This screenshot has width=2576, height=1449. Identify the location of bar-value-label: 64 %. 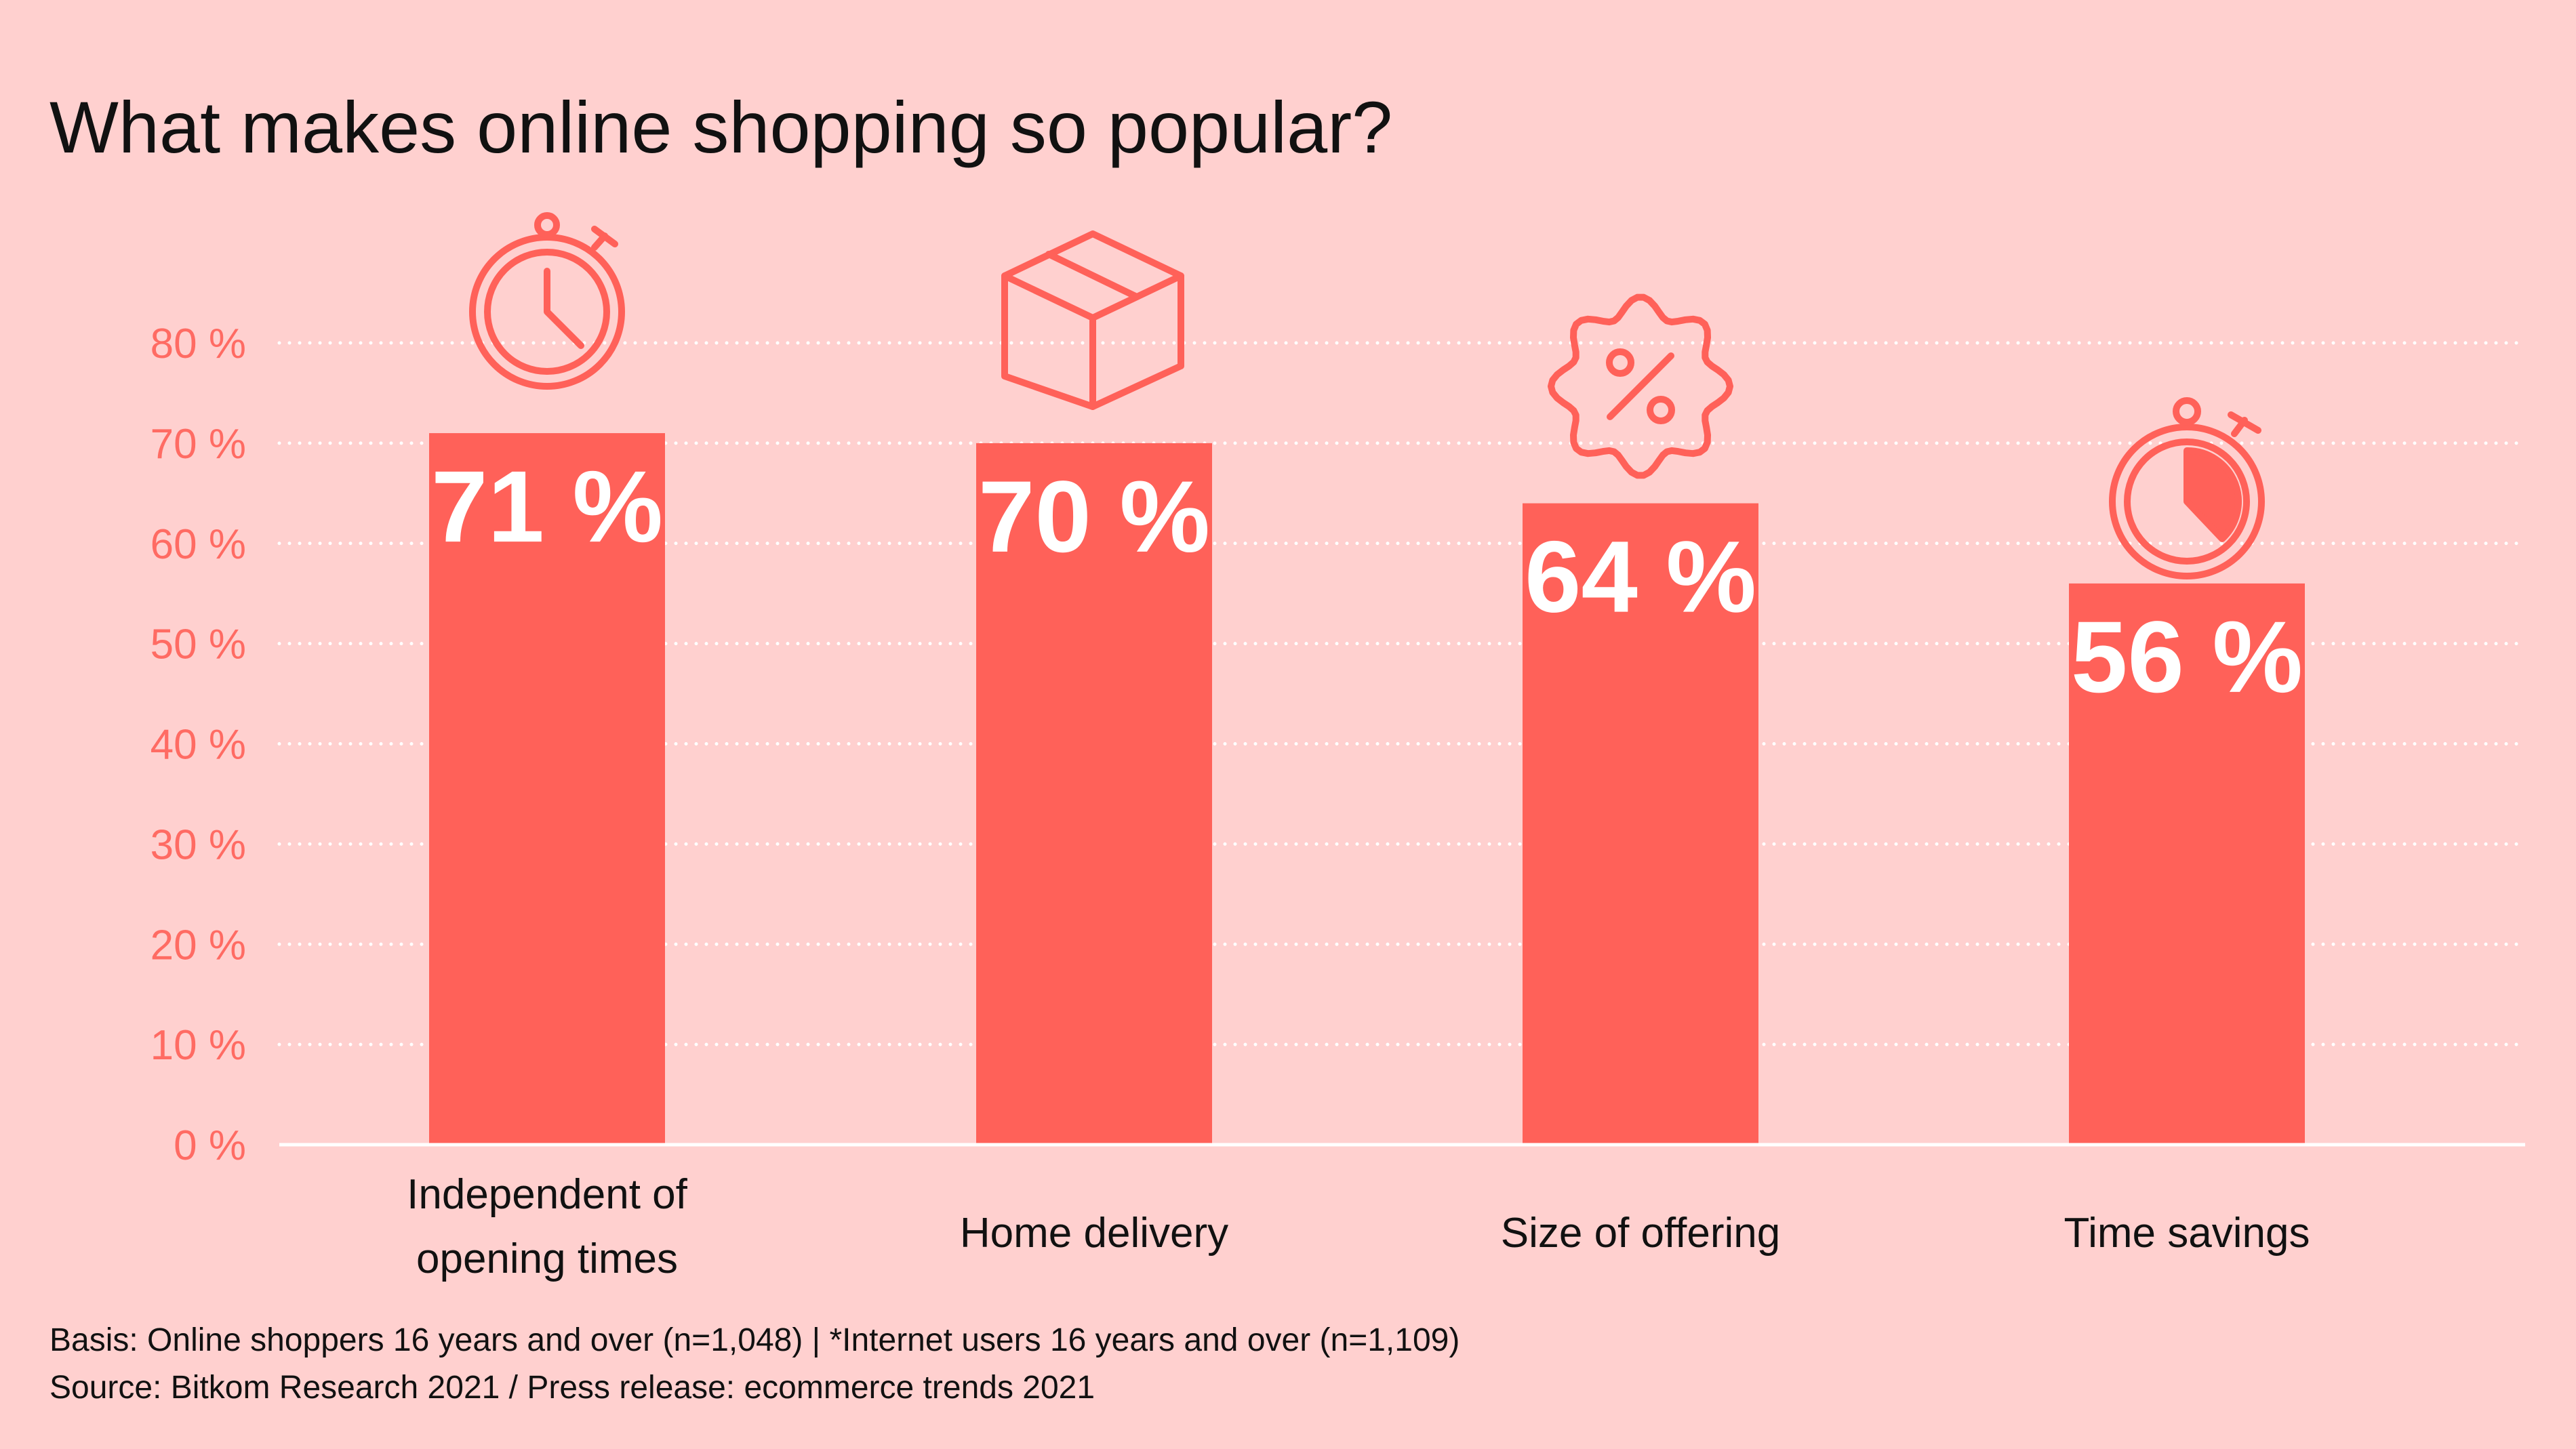
(1640, 577).